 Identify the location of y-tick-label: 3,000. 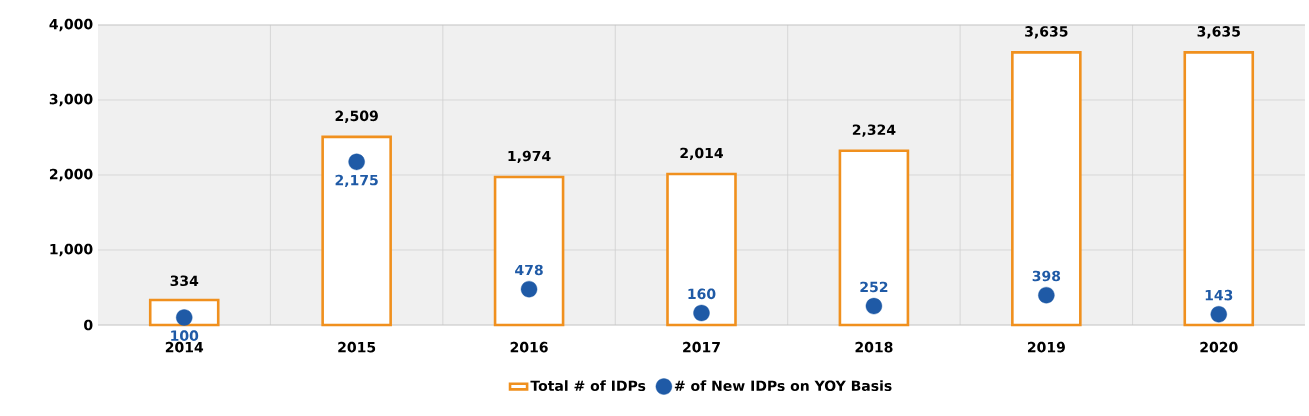
(71, 100).